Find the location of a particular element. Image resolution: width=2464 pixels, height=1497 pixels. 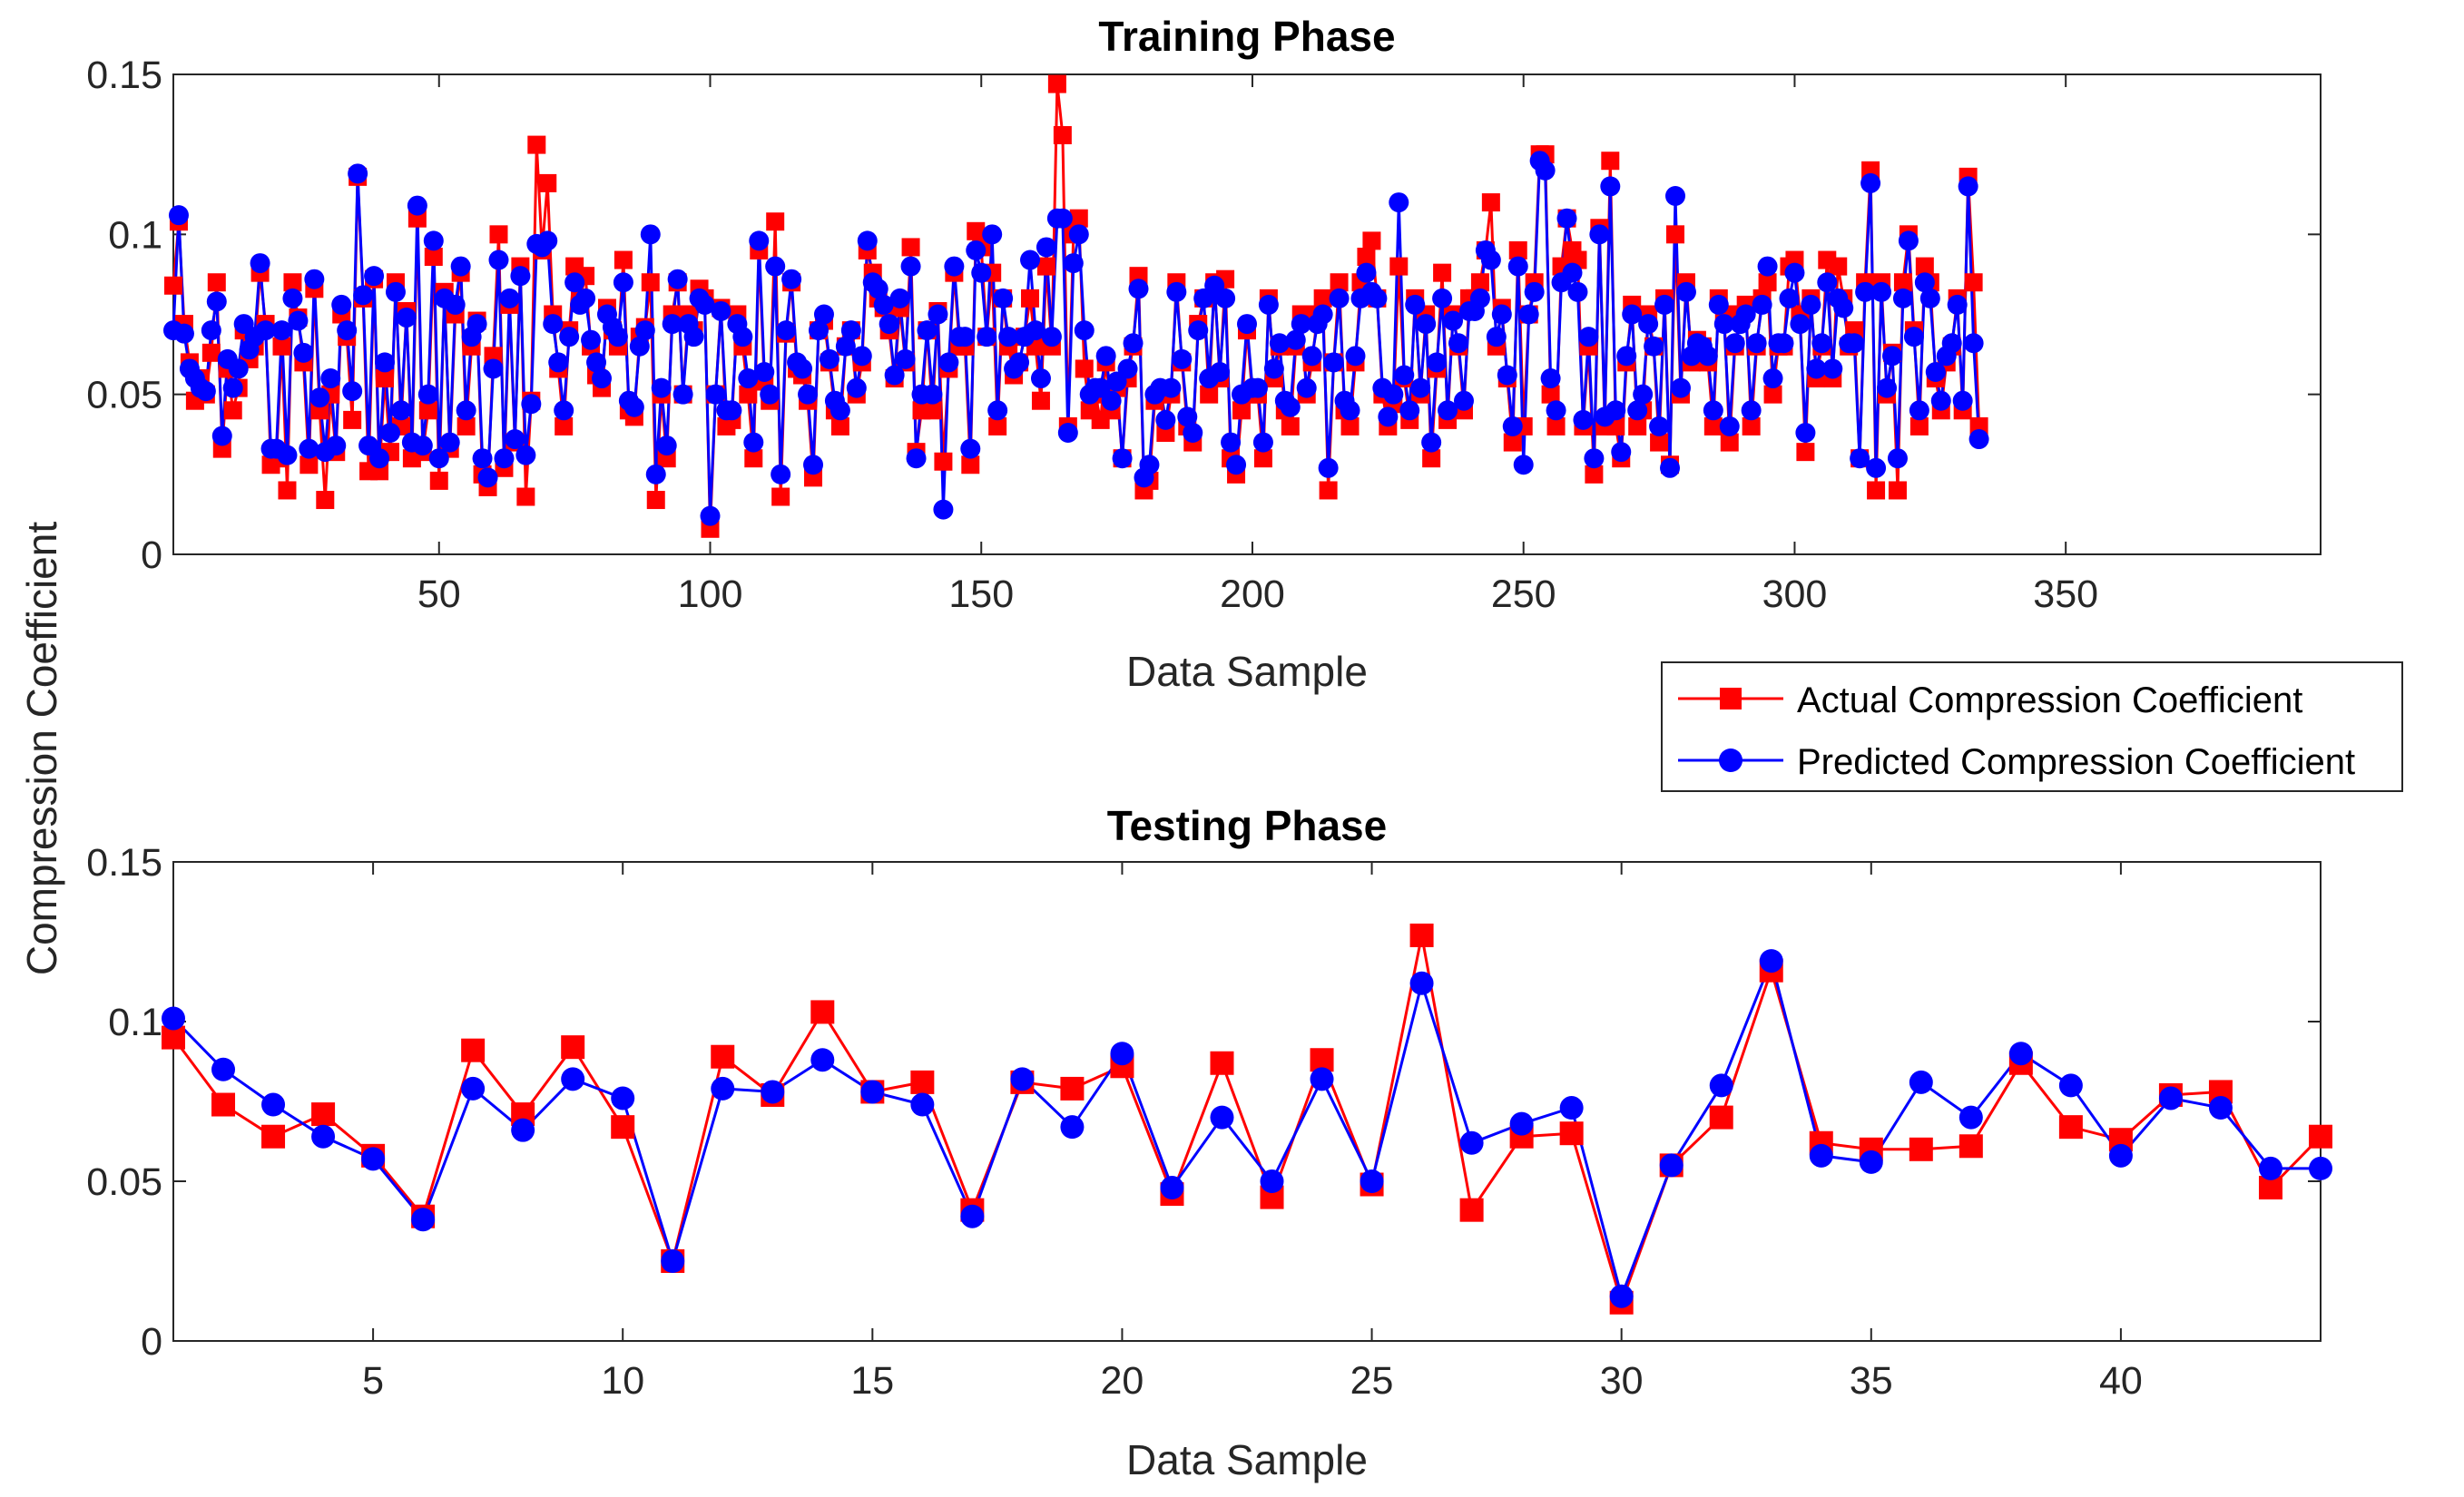

training-ytick-label: 0.1 is located at coordinates (135, 235).